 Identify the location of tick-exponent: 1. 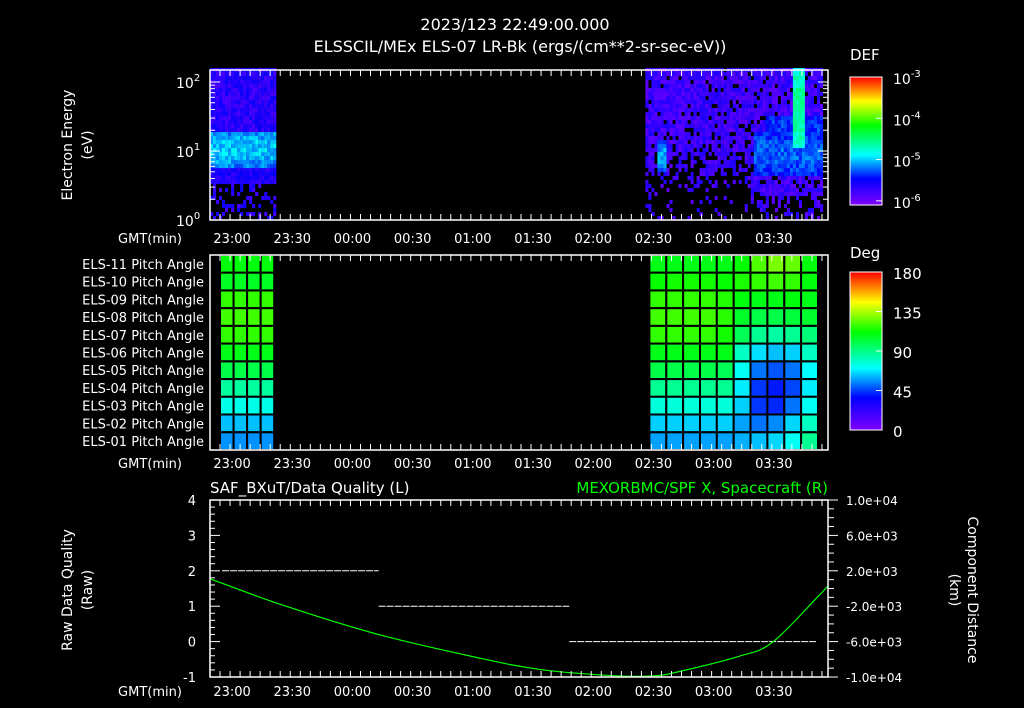
(197, 147).